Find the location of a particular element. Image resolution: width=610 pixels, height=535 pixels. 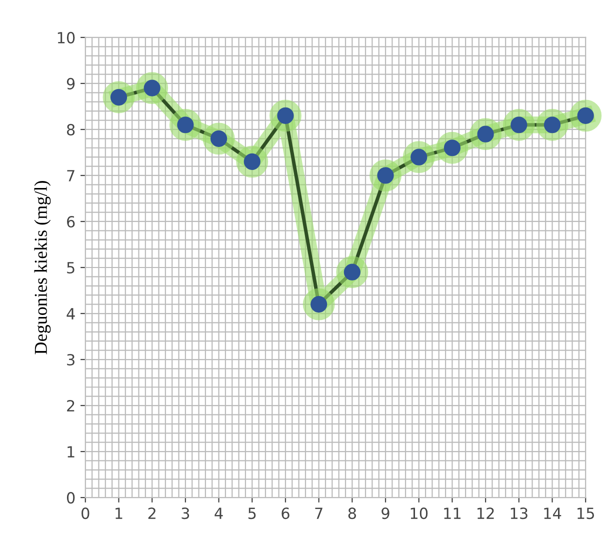

x-tick-label: 0 is located at coordinates (86, 514).